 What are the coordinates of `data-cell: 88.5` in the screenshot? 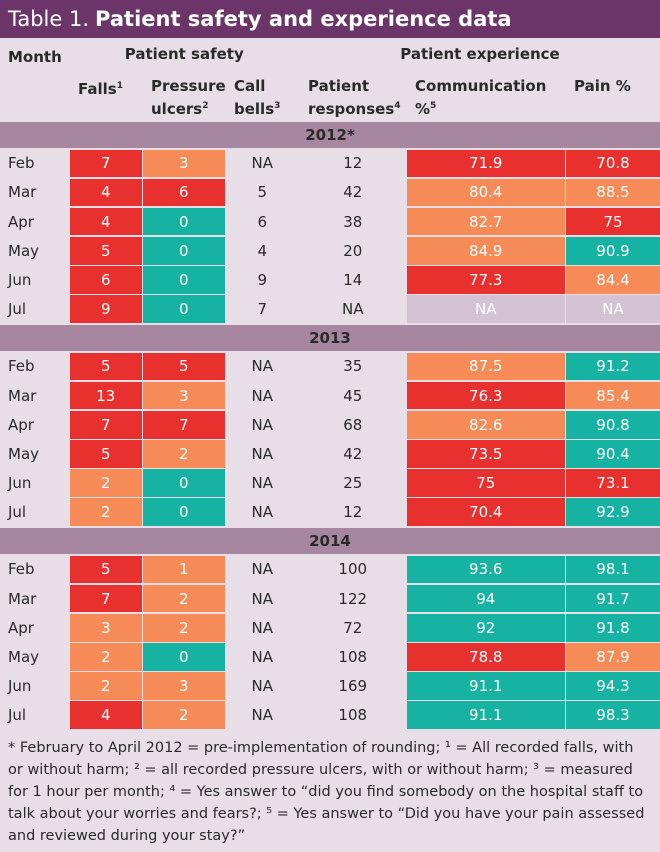 It's located at (613, 192).